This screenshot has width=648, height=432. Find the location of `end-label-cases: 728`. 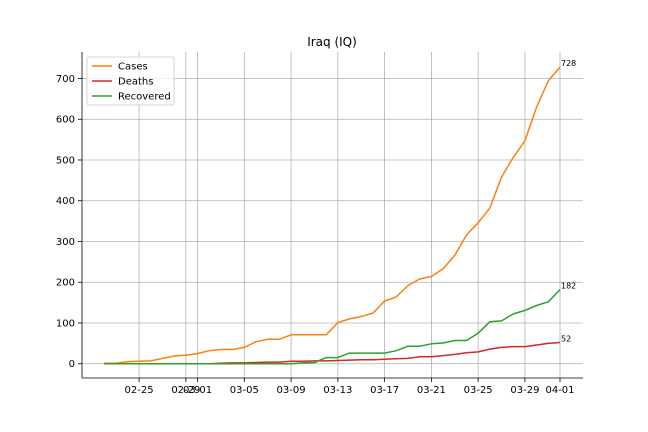

end-label-cases: 728 is located at coordinates (568, 63).